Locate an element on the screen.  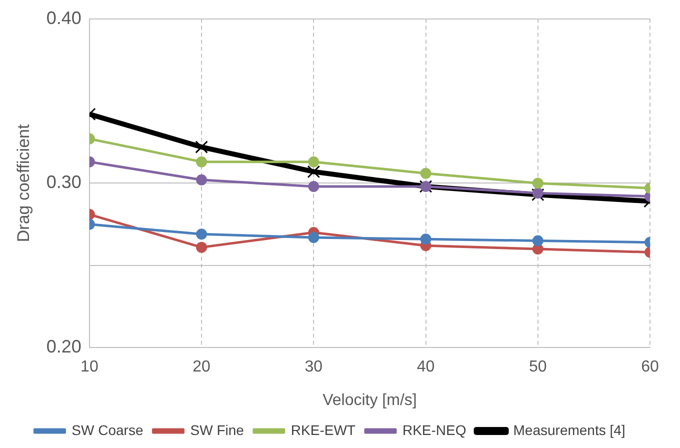
x-tick-label: 10 is located at coordinates (89, 367).